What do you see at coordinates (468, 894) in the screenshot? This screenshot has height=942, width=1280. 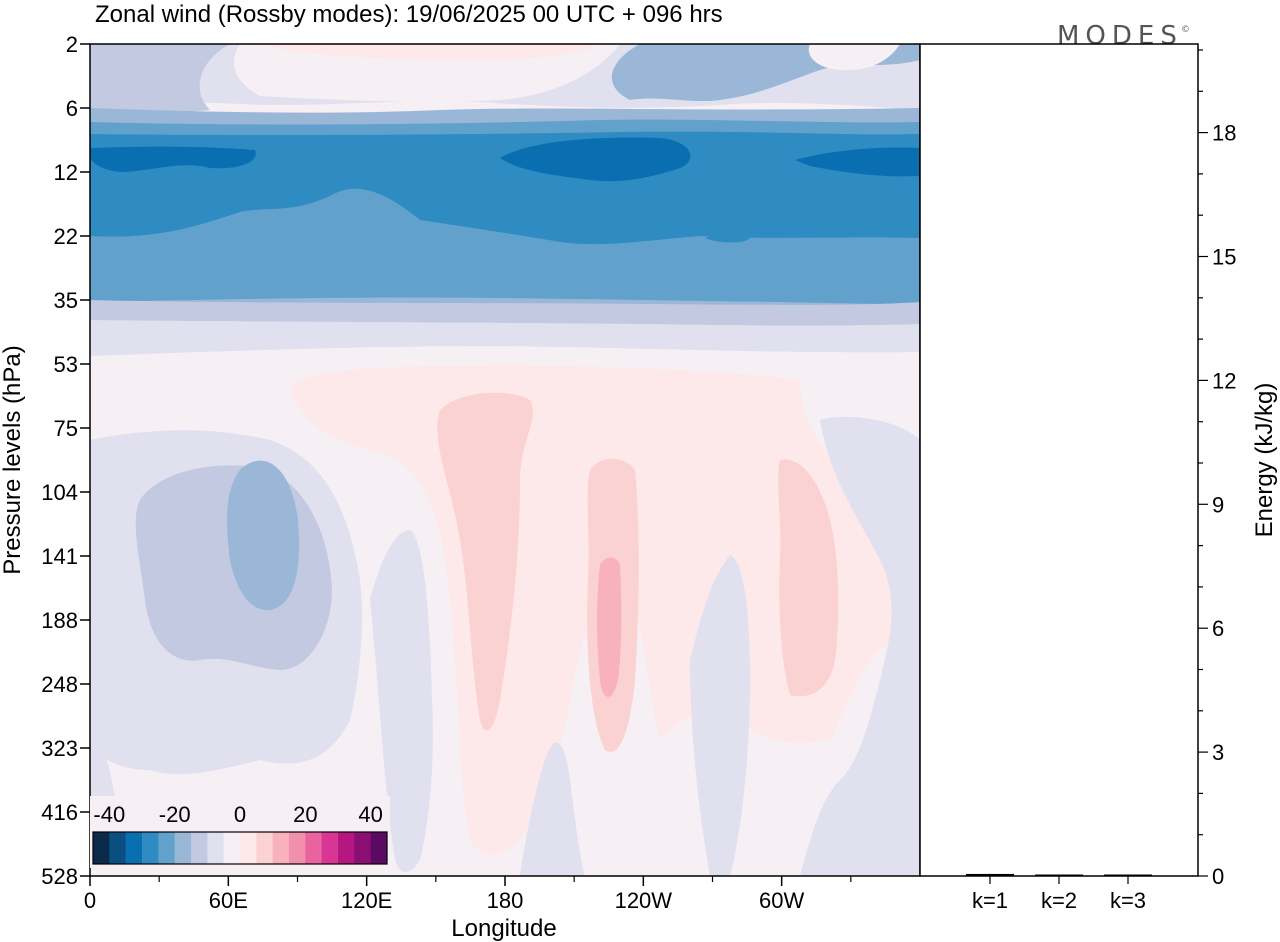 I see `x-axis: 0 60E 120E 180 120W 60W` at bounding box center [468, 894].